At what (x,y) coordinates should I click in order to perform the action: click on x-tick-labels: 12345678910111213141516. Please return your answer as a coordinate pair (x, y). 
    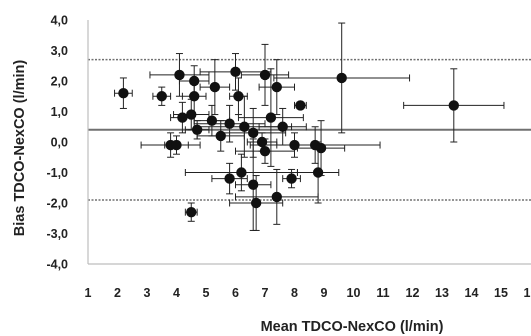
    Looking at the image, I should click on (308, 293).